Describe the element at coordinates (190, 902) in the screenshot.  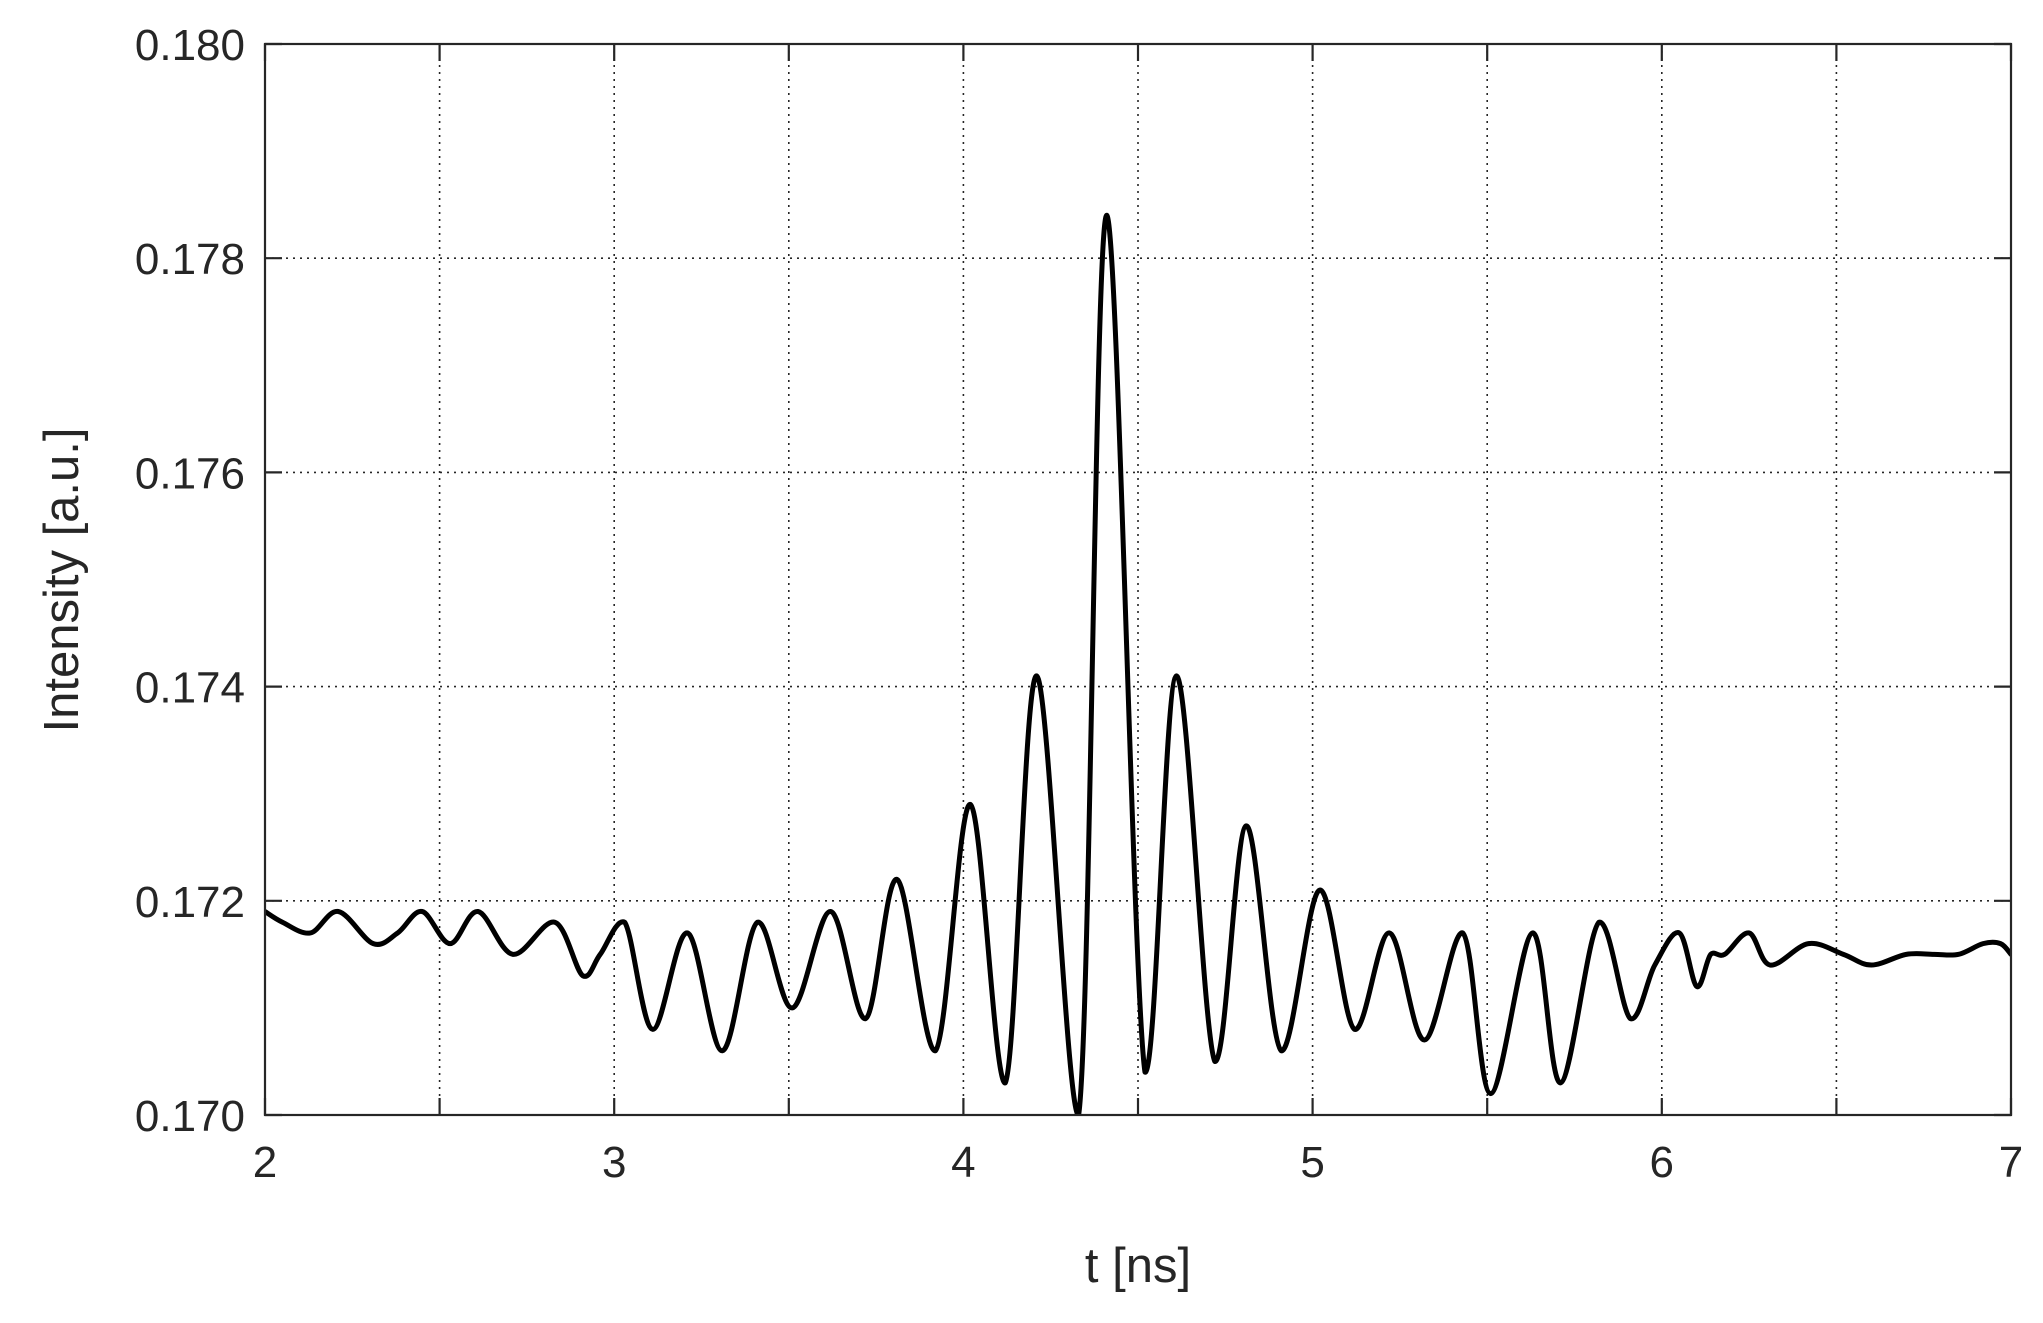
I see `y-tick-label: 0.172` at that location.